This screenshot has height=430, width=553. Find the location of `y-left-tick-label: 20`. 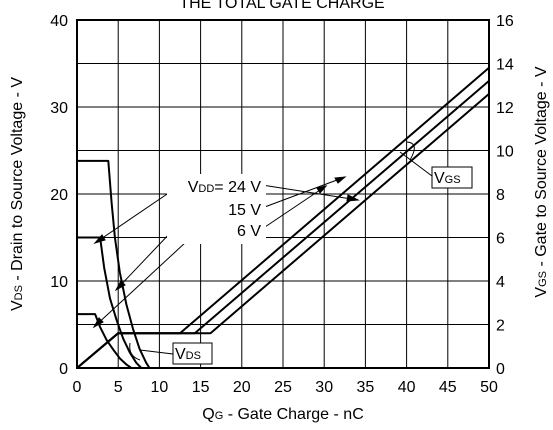

y-left-tick-label: 20 is located at coordinates (59, 195).